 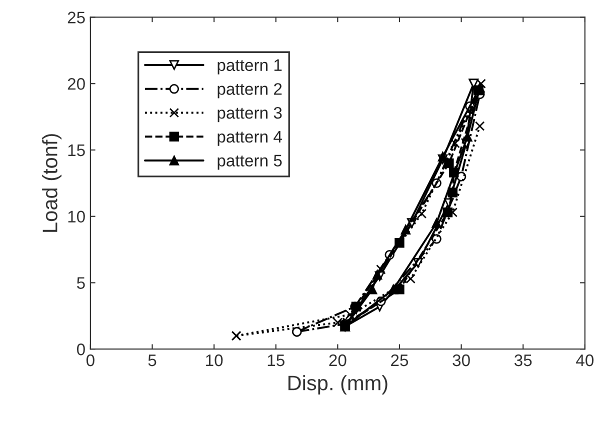 What do you see at coordinates (276, 360) in the screenshot?
I see `x-tick-label: 15` at bounding box center [276, 360].